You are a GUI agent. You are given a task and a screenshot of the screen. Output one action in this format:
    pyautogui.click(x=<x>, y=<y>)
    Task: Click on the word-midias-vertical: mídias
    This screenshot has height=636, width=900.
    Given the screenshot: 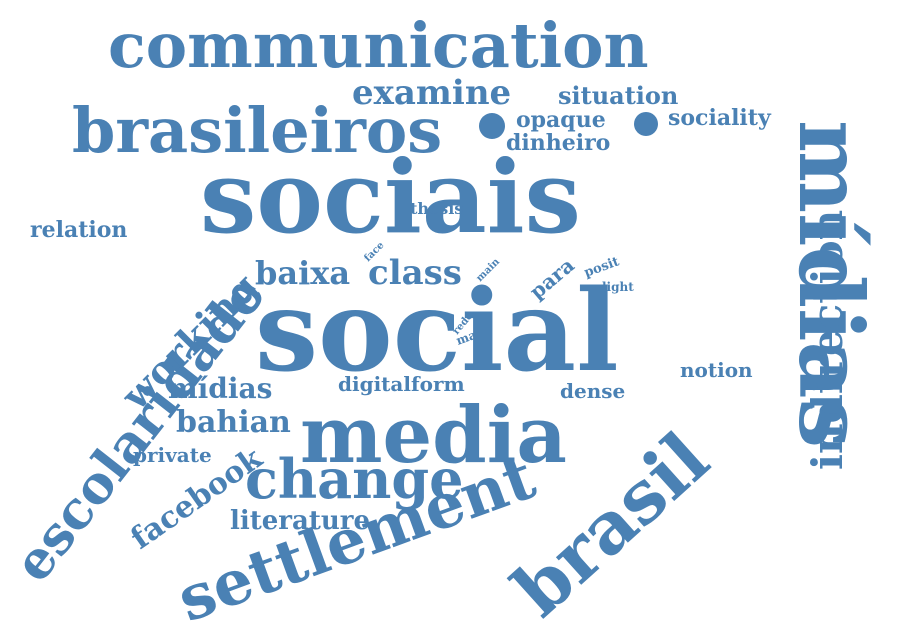 What is the action you would take?
    pyautogui.click(x=831, y=284)
    